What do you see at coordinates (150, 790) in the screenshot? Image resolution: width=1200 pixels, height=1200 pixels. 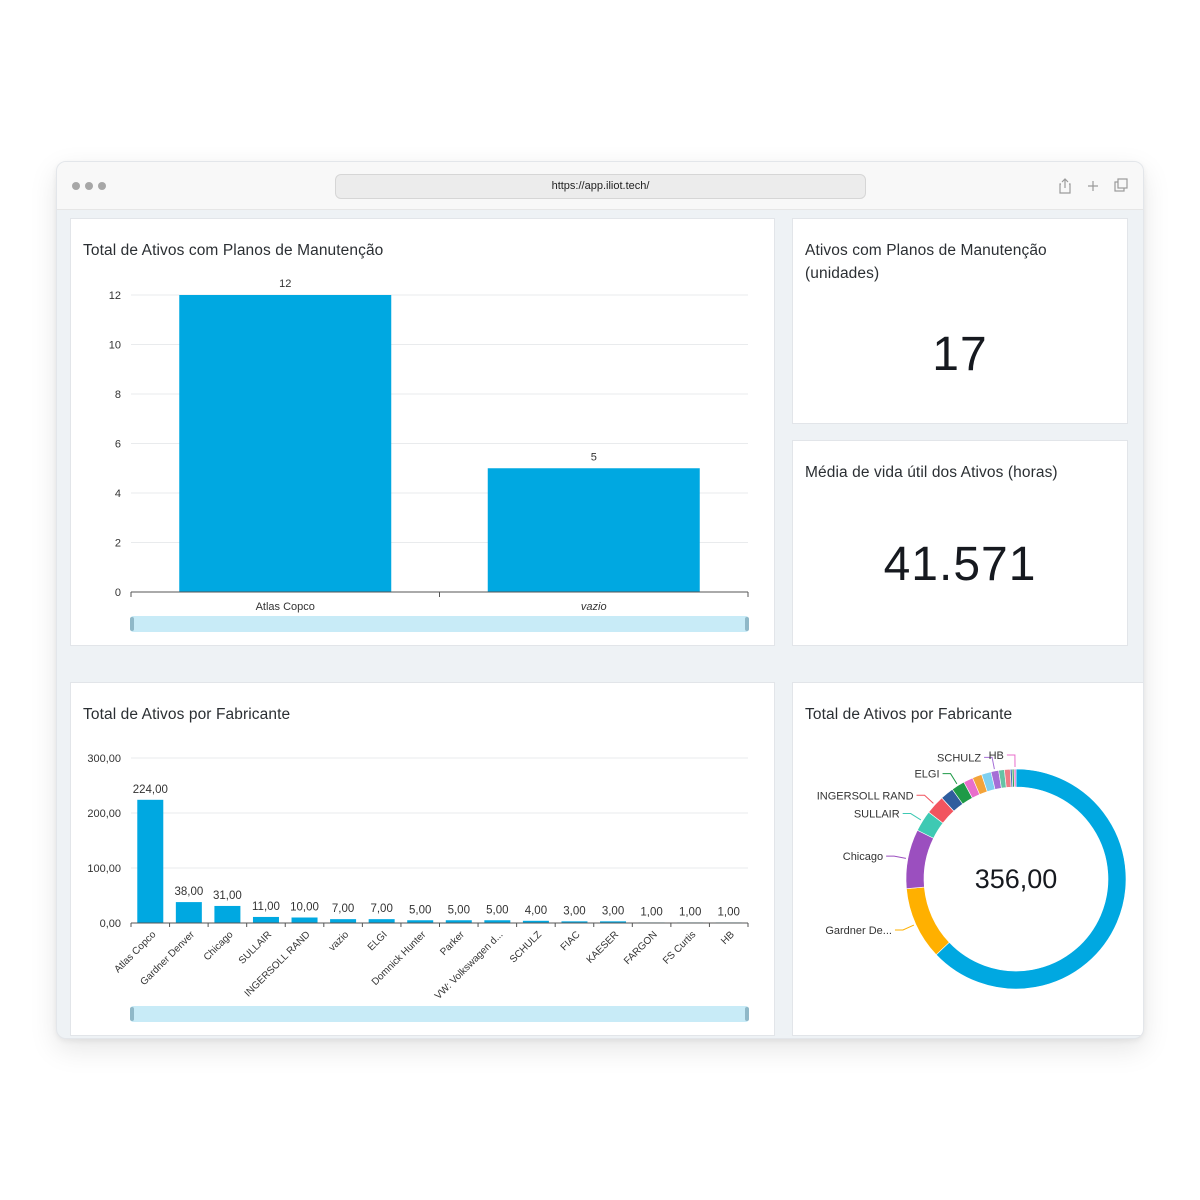 I see `bar-value-label: 224,00` at bounding box center [150, 790].